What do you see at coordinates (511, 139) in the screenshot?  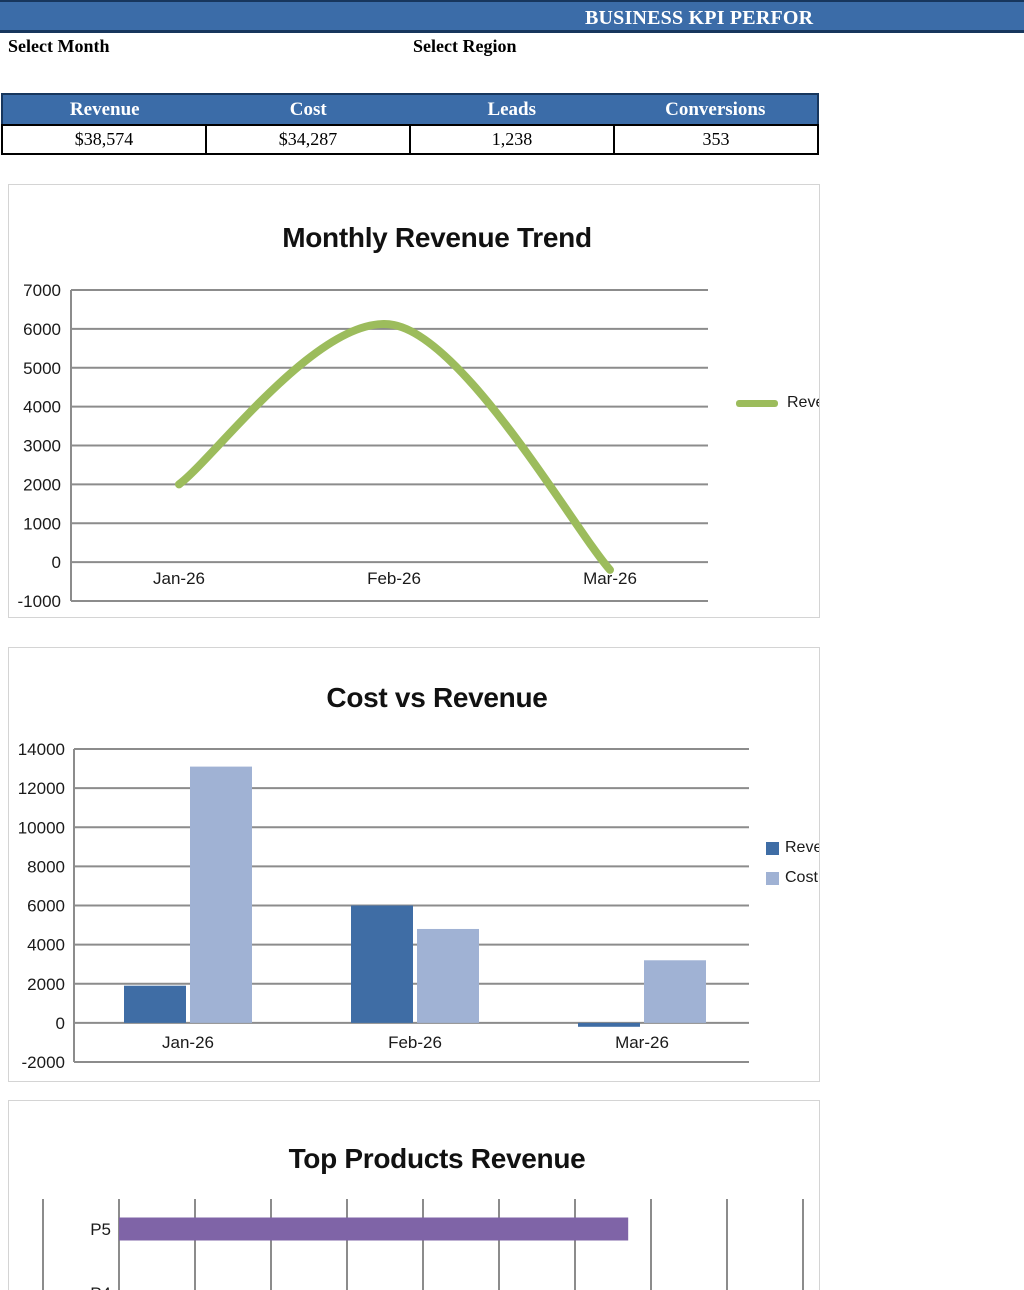 I see `kpi-value-leads: 1,238` at bounding box center [511, 139].